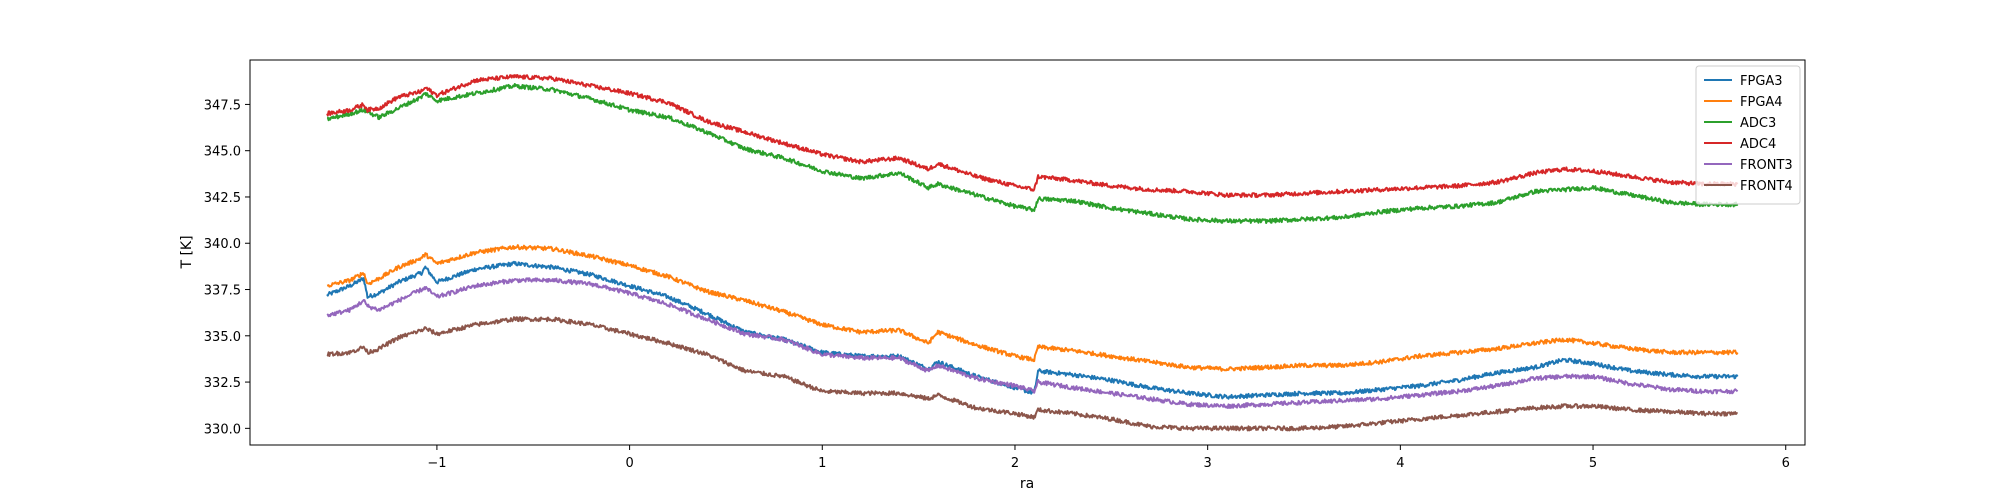 The width and height of the screenshot is (2000, 500). Describe the element at coordinates (1786, 463) in the screenshot. I see `x-tick-label: 6` at that location.